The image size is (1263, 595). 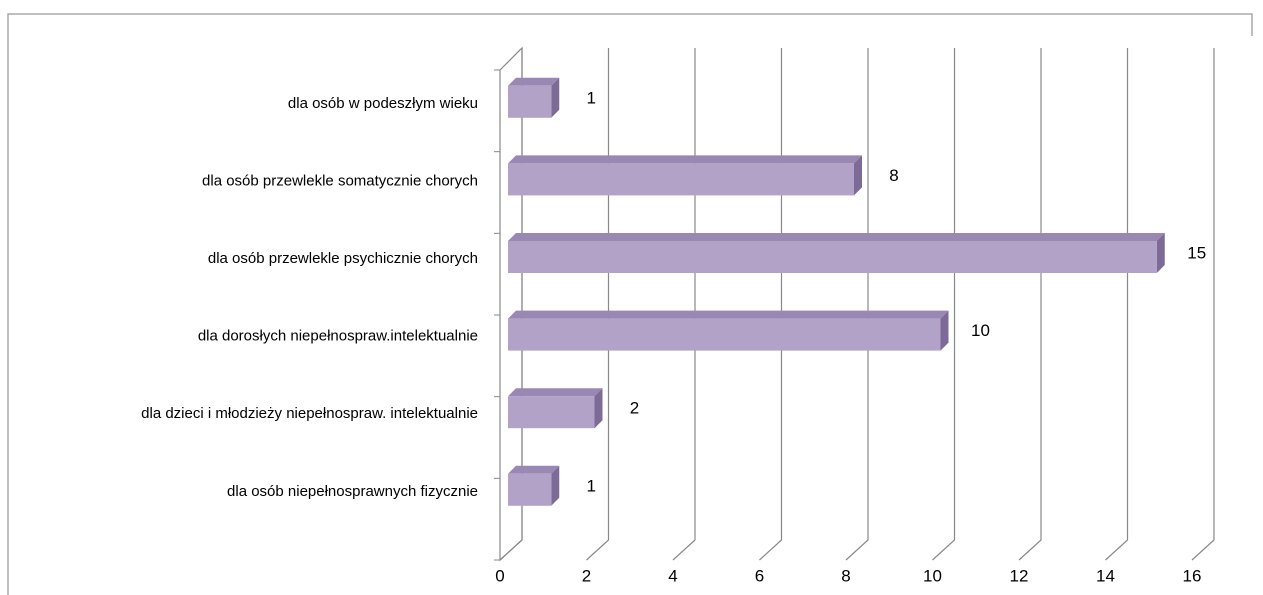 What do you see at coordinates (672, 575) in the screenshot?
I see `x-tick-label: 4` at bounding box center [672, 575].